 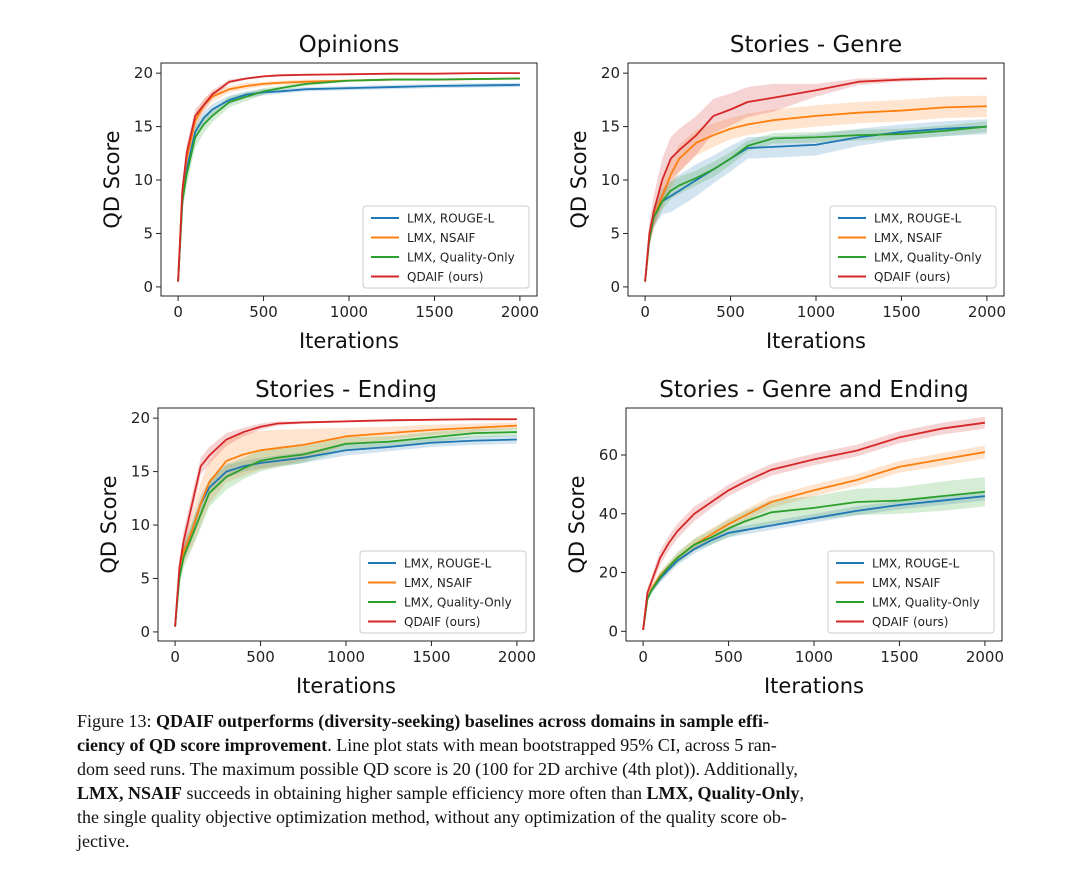 What do you see at coordinates (116, 721) in the screenshot?
I see `caption-text: Figure 13:` at bounding box center [116, 721].